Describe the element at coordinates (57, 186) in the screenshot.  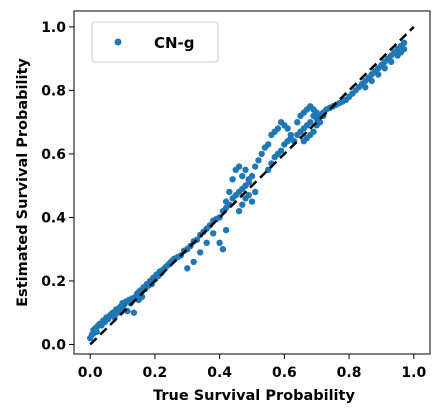
I see `y-axis-ticks: 0.0 0.2 0.4 0.6 0.8 1.0` at that location.